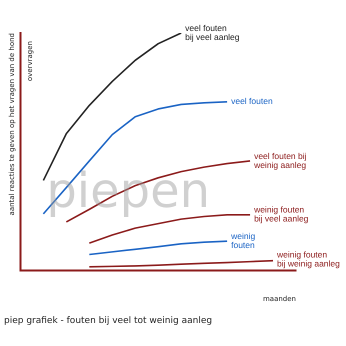 The height and width of the screenshot is (346, 346). What do you see at coordinates (243, 240) in the screenshot?
I see `series-label: weinig fouten` at bounding box center [243, 240].